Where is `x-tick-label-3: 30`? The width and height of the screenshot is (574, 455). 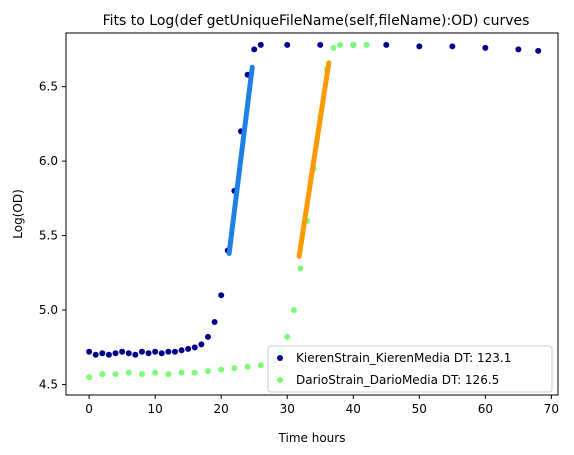
x-tick-label-3: 30 is located at coordinates (287, 409).